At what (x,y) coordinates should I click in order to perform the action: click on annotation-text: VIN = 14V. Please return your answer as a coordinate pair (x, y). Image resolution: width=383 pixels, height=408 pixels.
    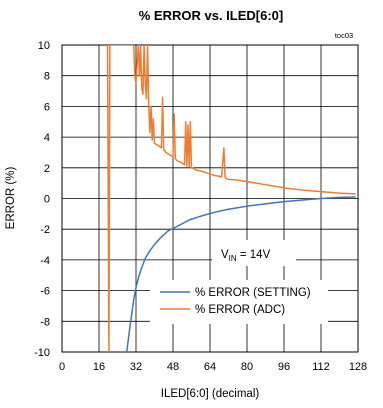
    Looking at the image, I should click on (246, 256).